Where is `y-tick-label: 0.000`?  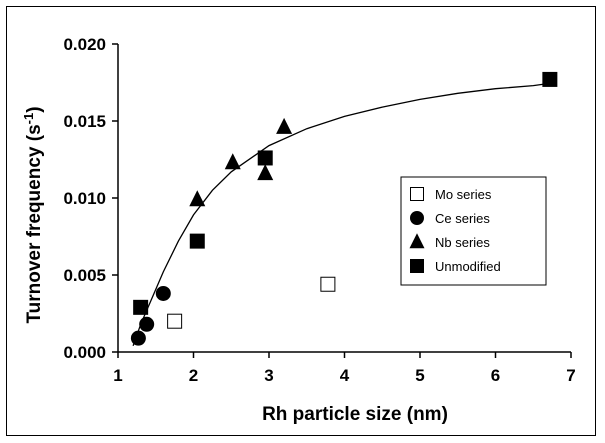
y-tick-label: 0.000 is located at coordinates (84, 352).